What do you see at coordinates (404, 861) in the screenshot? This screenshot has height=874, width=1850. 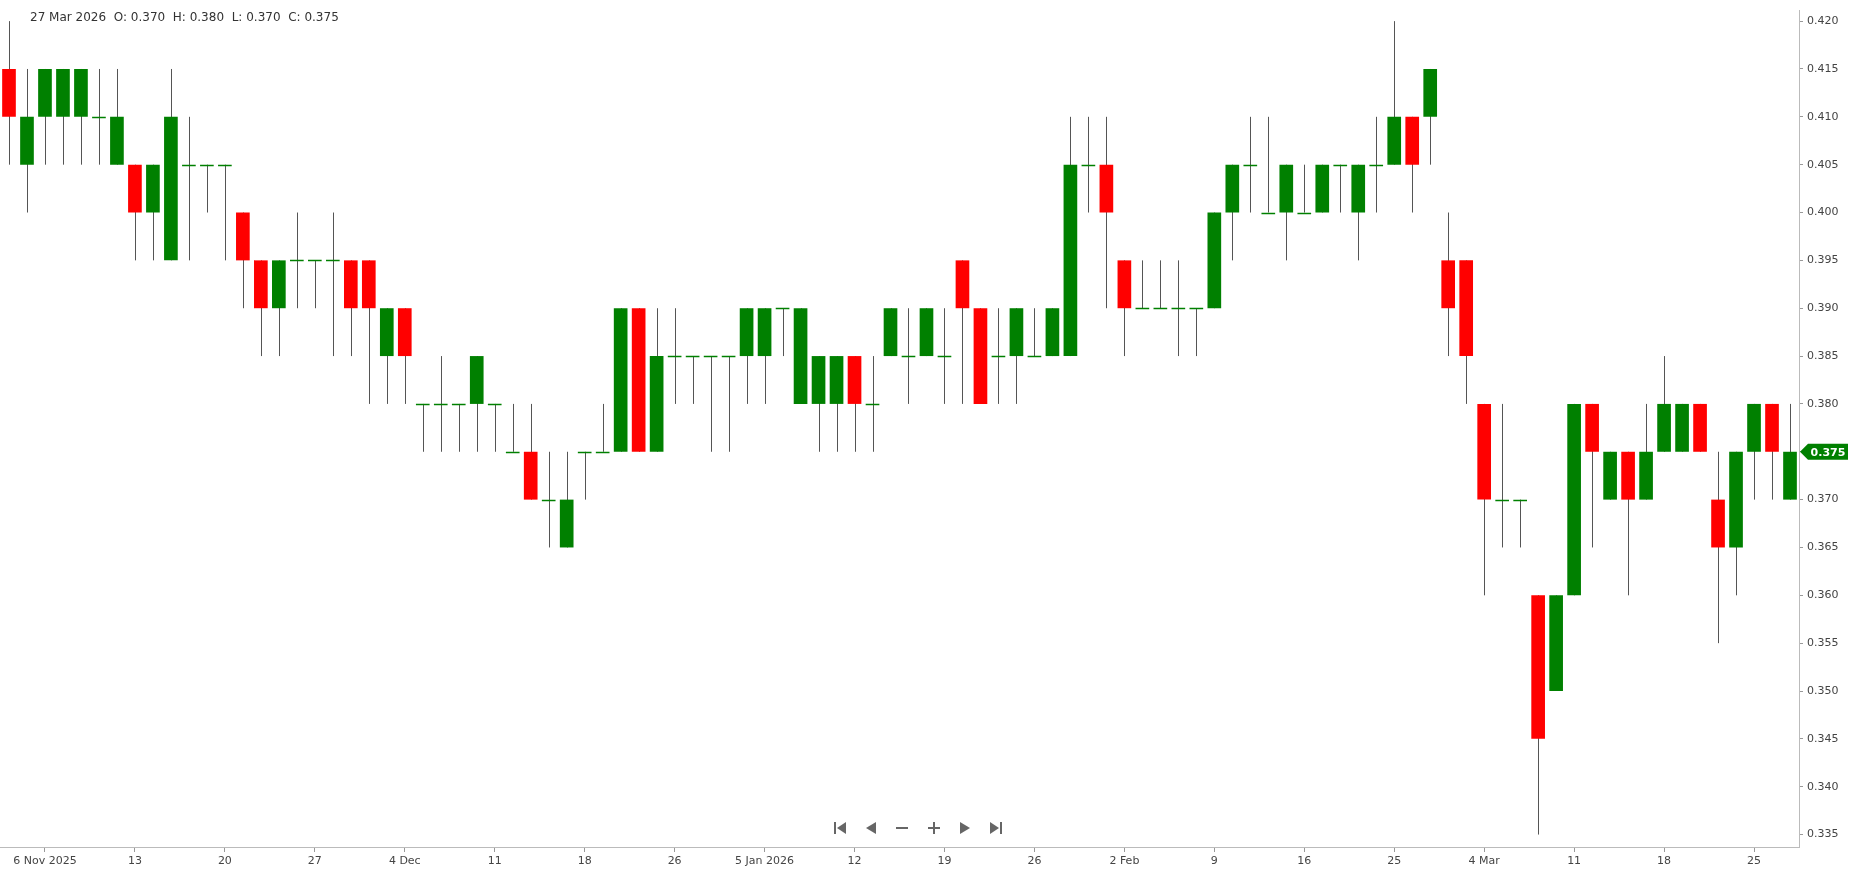 I see `x-tick-label: 4 Dec` at bounding box center [404, 861].